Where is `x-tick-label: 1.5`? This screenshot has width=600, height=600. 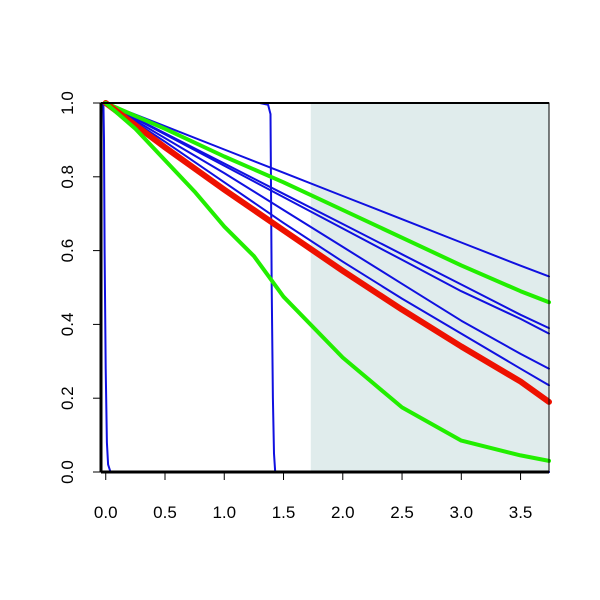
x-tick-label: 1.5 is located at coordinates (284, 512).